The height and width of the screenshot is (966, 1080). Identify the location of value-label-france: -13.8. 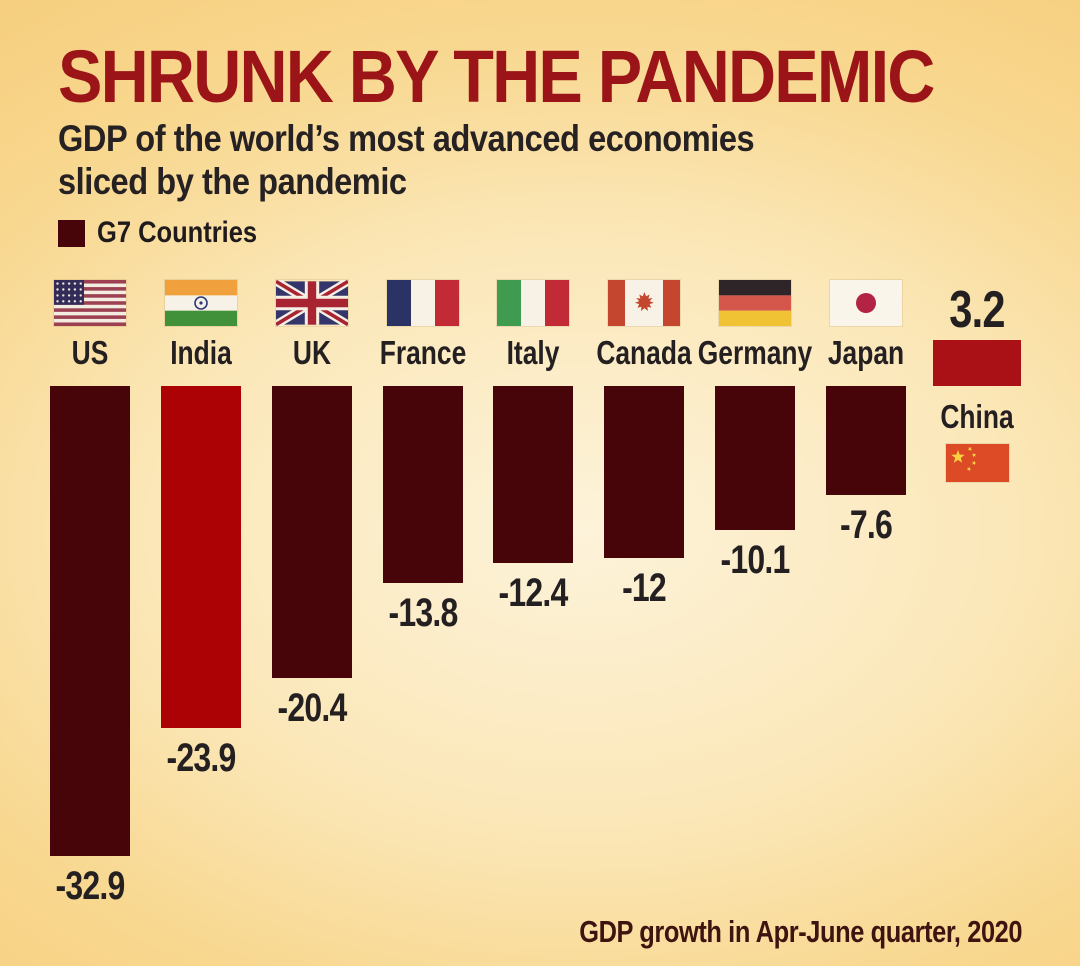
(423, 613).